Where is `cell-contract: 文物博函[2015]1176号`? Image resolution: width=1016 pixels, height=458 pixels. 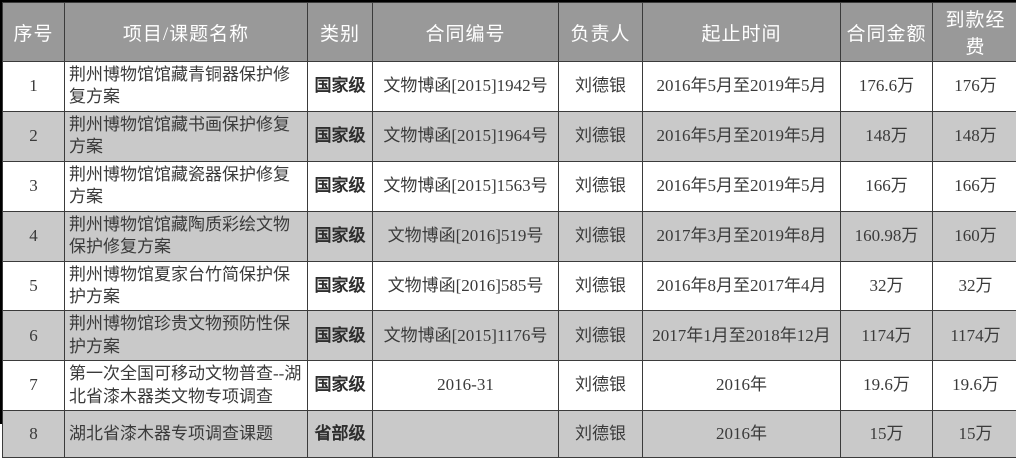 cell-contract: 文物博函[2015]1176号 is located at coordinates (466, 336).